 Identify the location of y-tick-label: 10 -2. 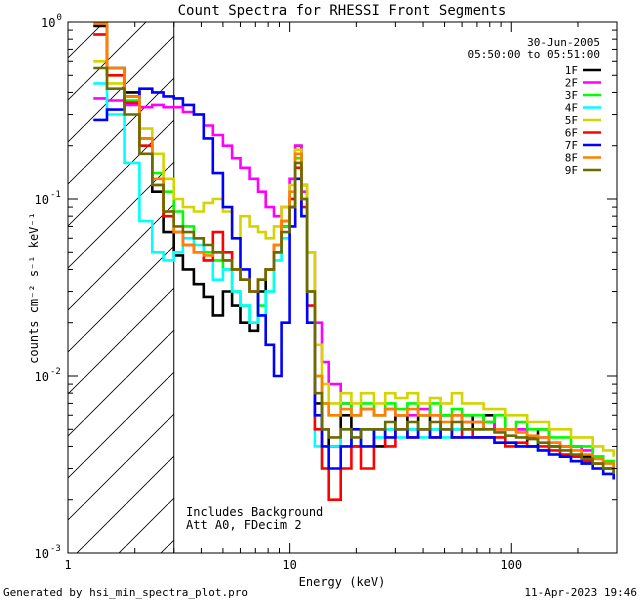
(48, 375).